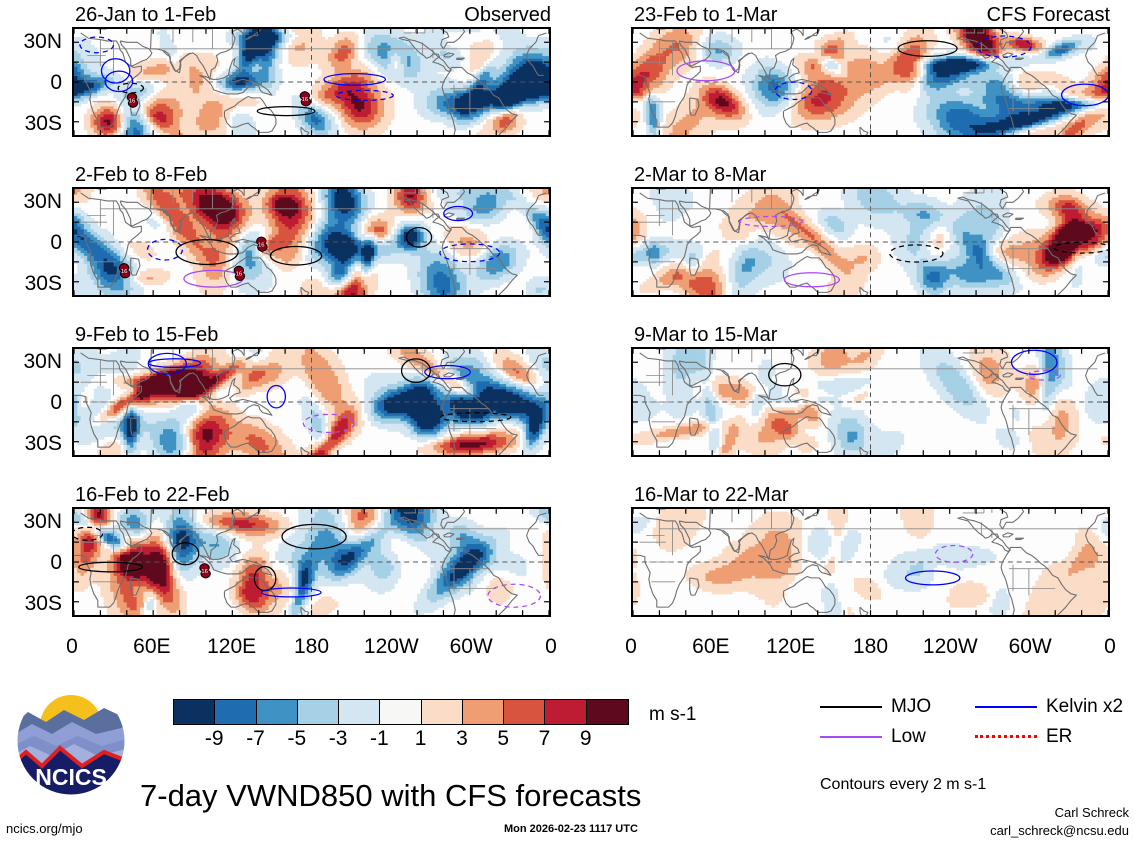  What do you see at coordinates (1030, 646) in the screenshot?
I see `xlabel-right-60W: 60W` at bounding box center [1030, 646].